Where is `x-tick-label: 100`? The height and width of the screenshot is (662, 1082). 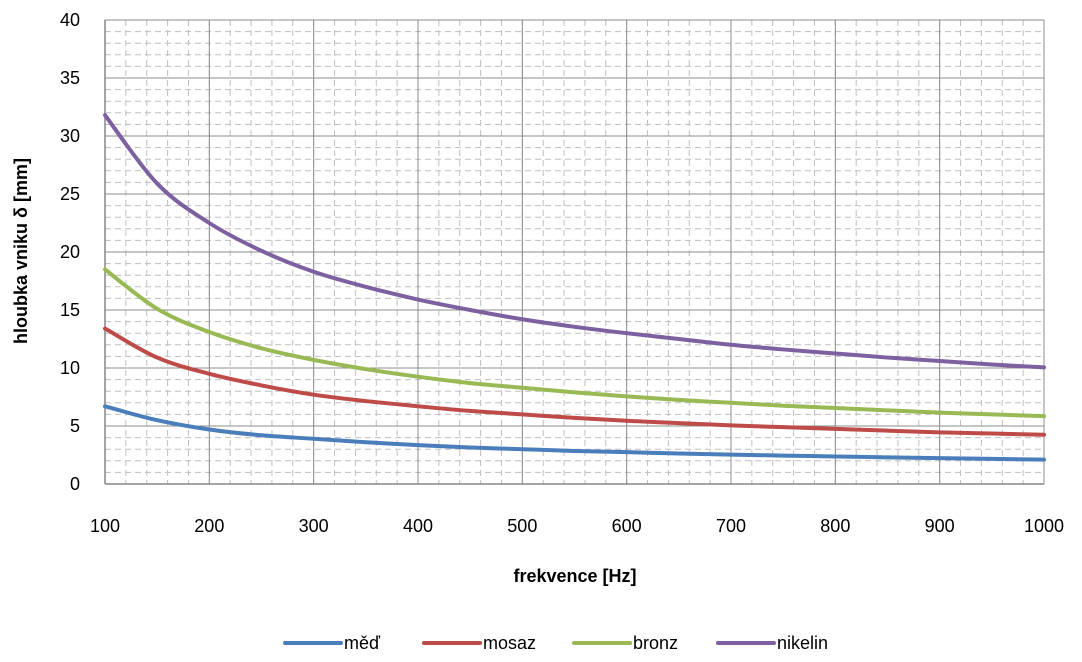
x-tick-label: 100 is located at coordinates (105, 526).